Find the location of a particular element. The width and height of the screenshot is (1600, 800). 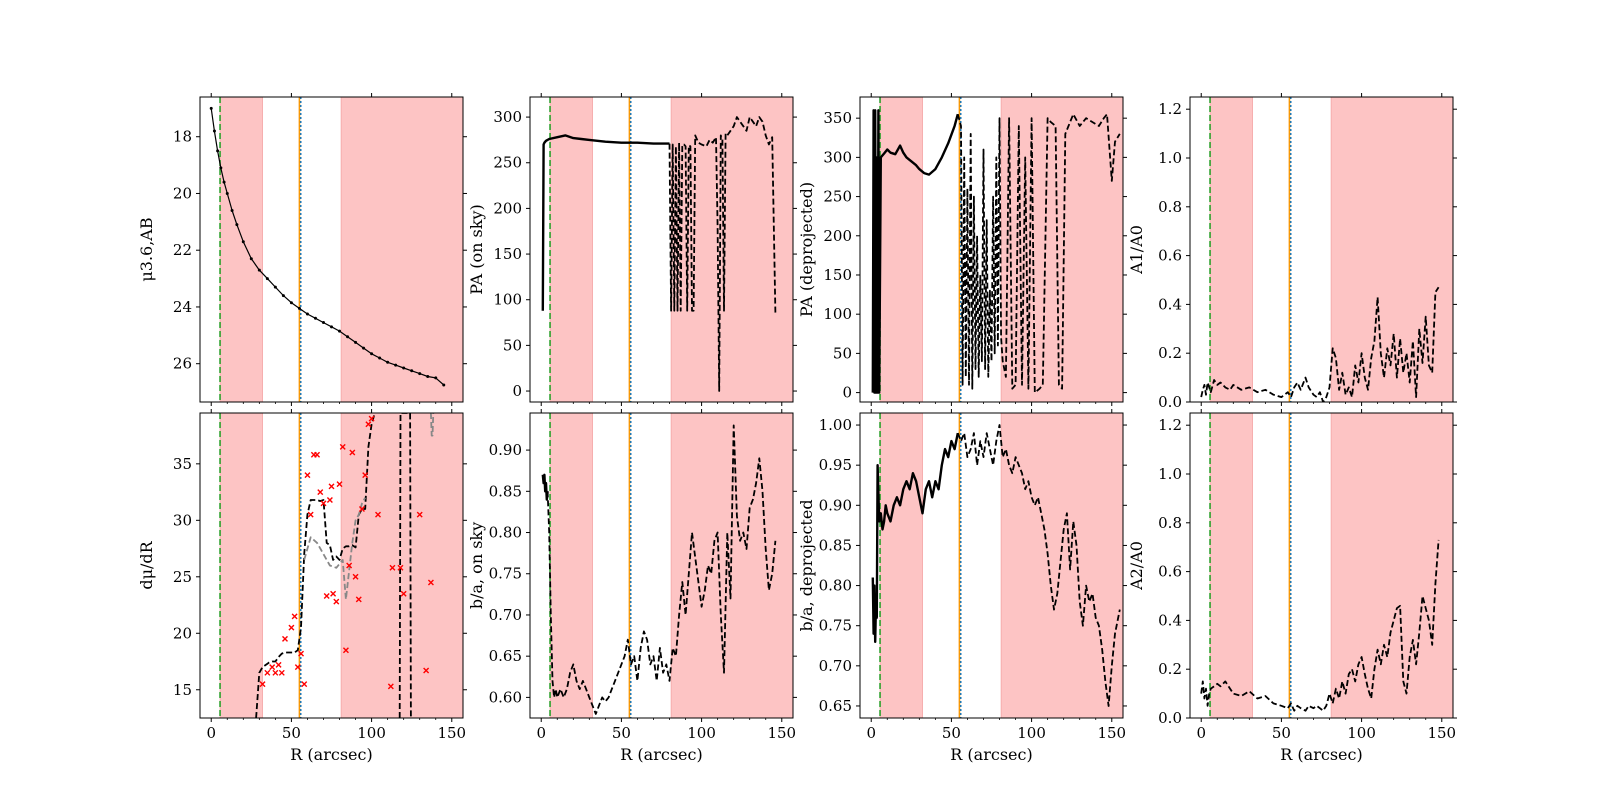

y-tick-label: 0.8 is located at coordinates (1170, 207).